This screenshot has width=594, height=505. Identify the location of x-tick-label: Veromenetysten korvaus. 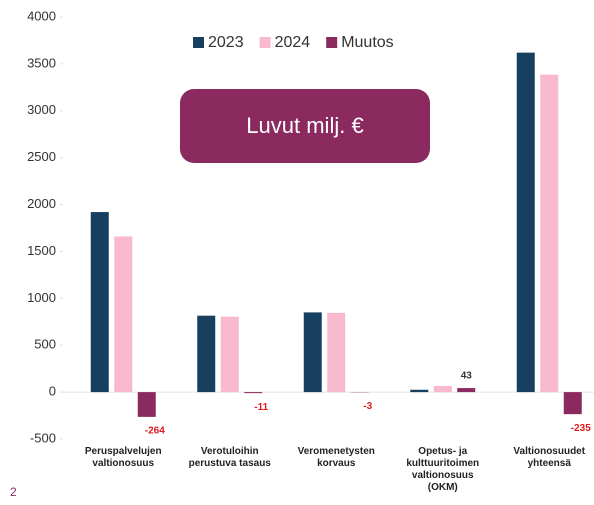
(336, 457).